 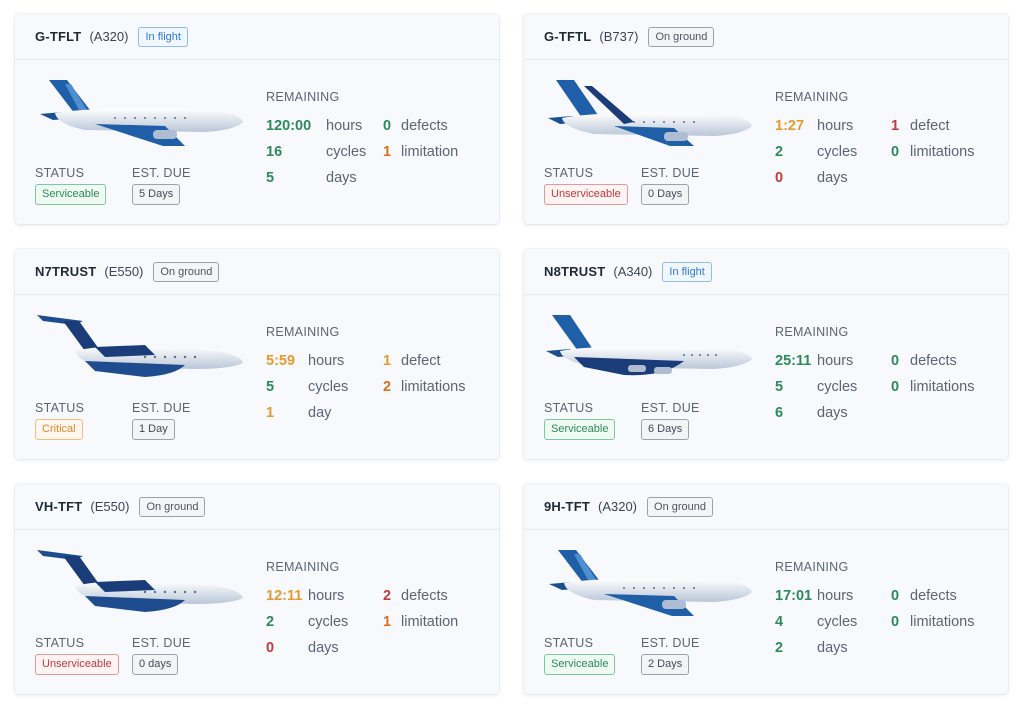 What do you see at coordinates (153, 429) in the screenshot?
I see `due-badge: 1 Day` at bounding box center [153, 429].